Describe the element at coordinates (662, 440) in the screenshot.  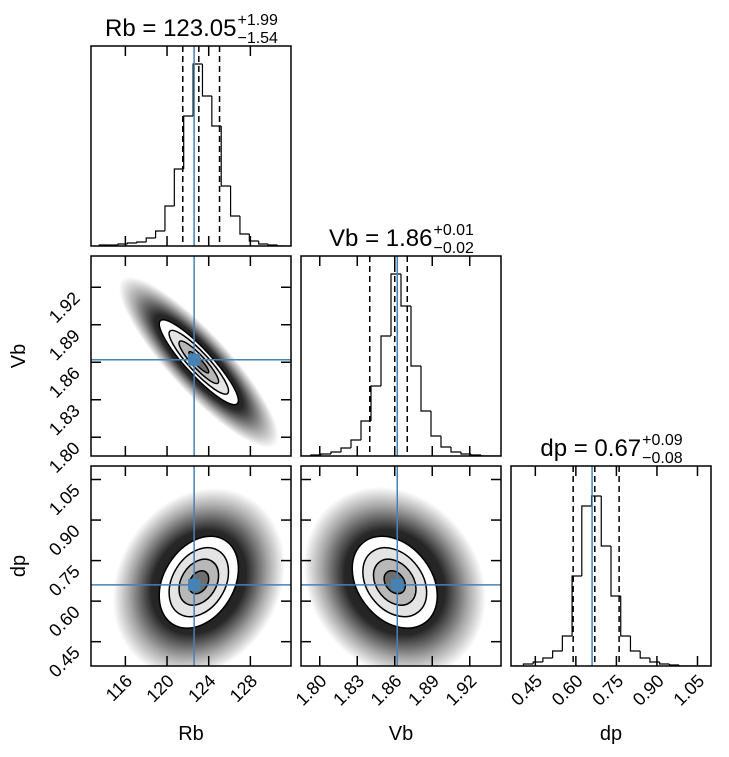
I see `title-upper: +0.09` at that location.